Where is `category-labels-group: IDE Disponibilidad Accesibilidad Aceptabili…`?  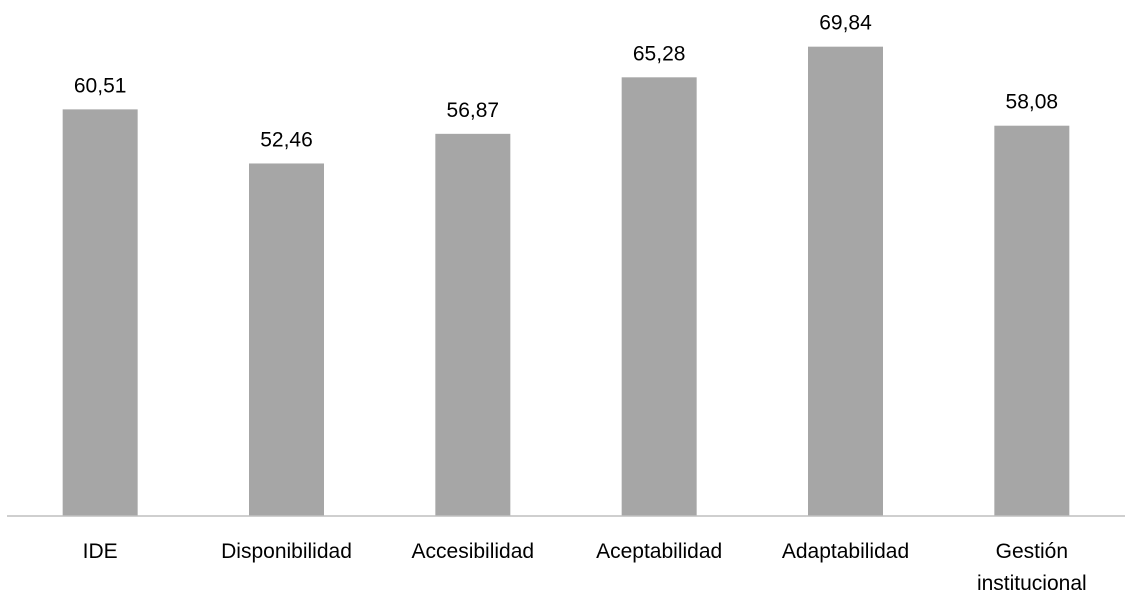
category-labels-group: IDE Disponibilidad Accesibilidad Aceptabili… is located at coordinates (585, 567).